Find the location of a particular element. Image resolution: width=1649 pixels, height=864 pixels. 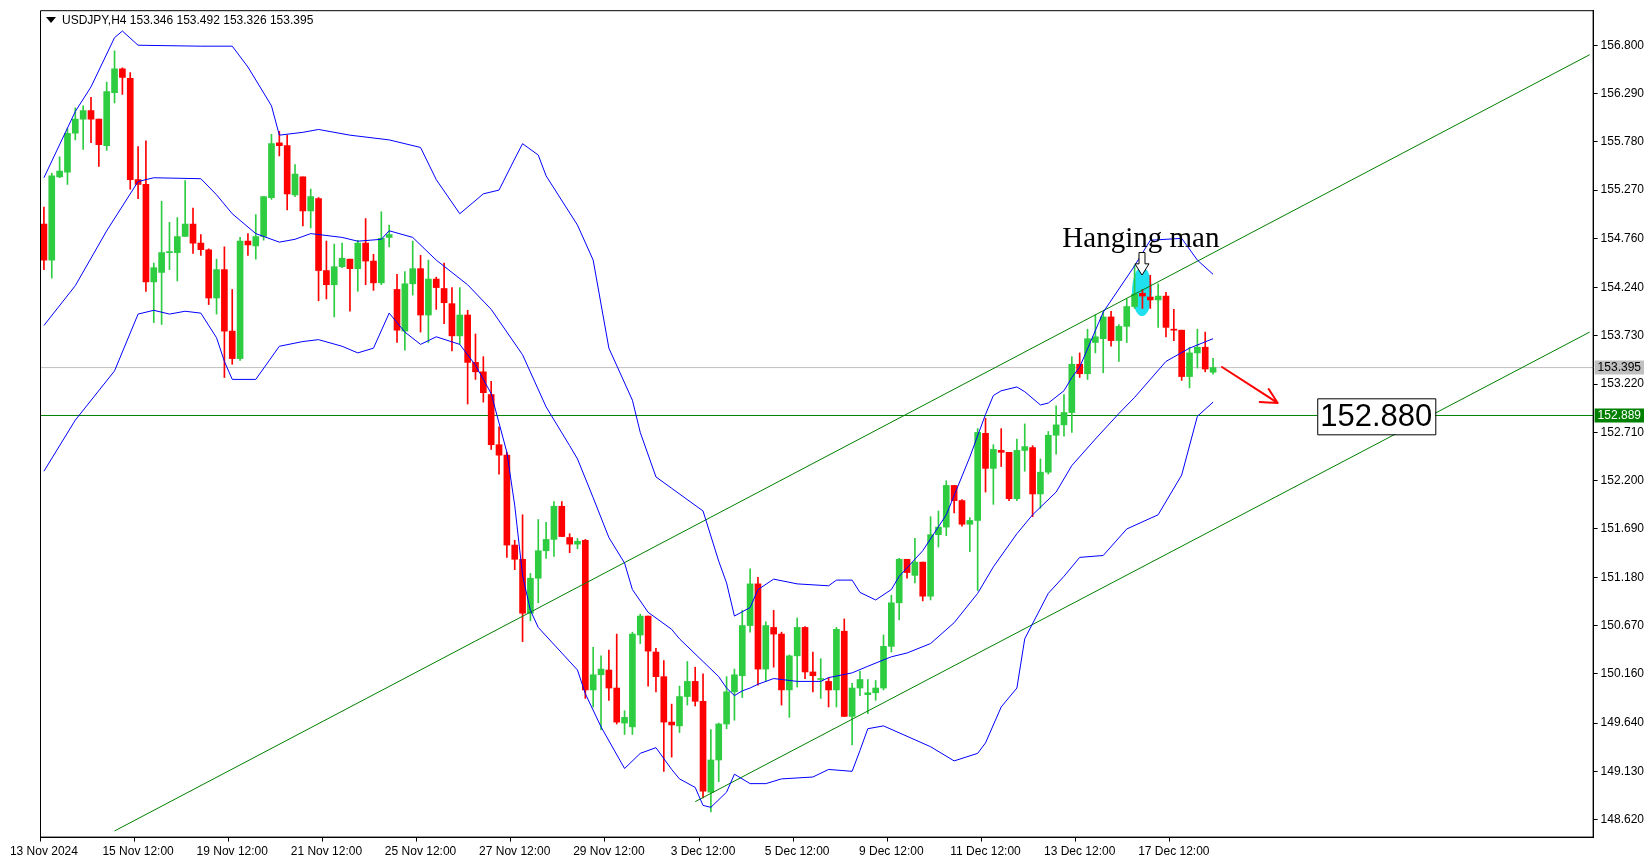

y-tick-label: 148.620 is located at coordinates (1622, 818).